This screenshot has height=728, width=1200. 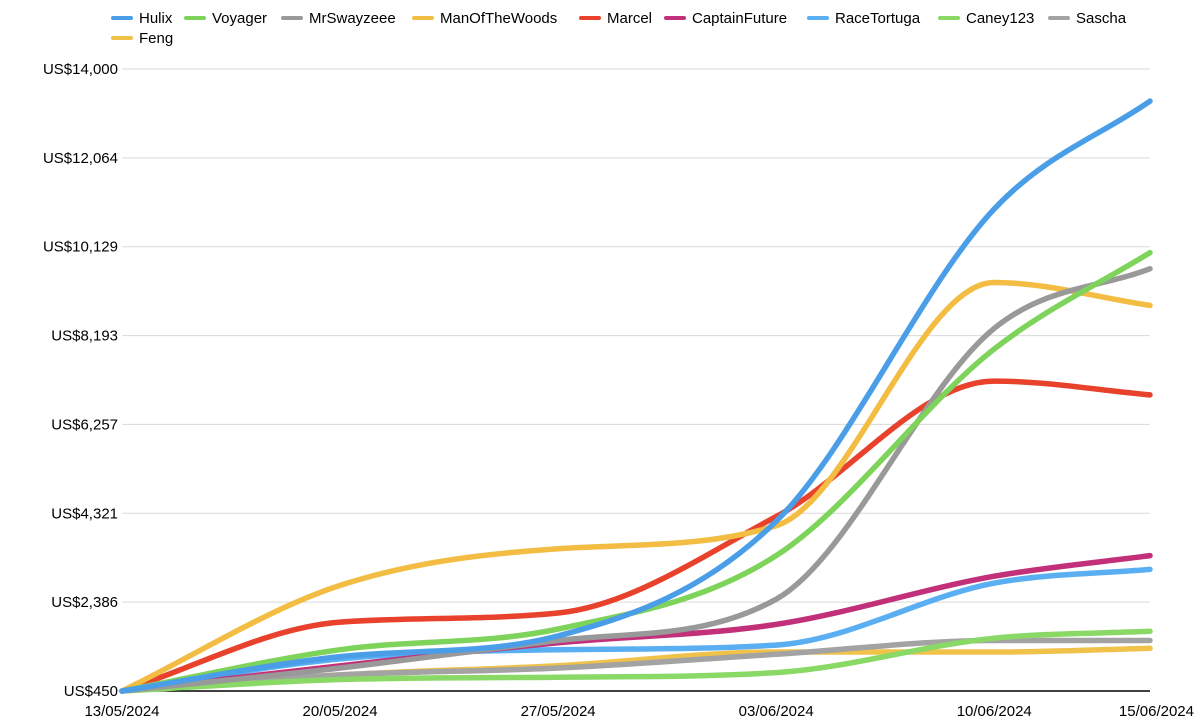 I want to click on legend-label: Hulix, so click(x=156, y=18).